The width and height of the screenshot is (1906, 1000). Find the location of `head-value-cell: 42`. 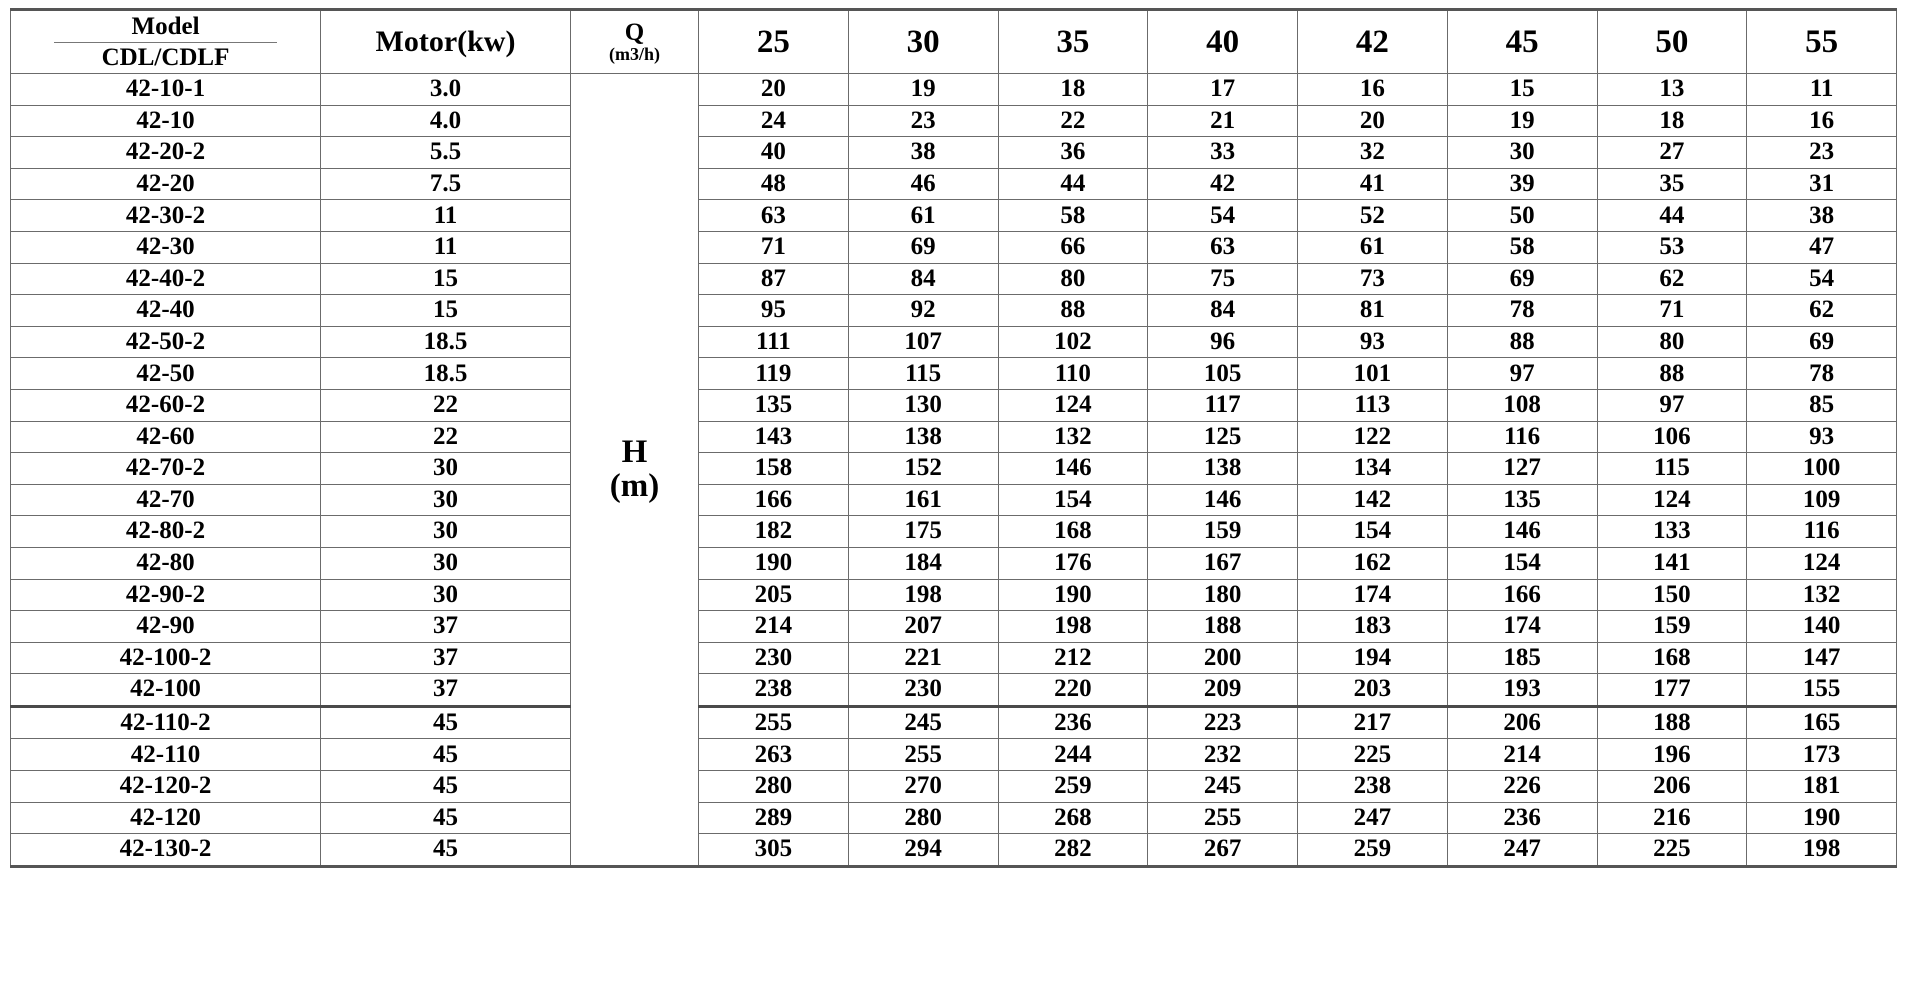

head-value-cell: 42 is located at coordinates (1222, 184).